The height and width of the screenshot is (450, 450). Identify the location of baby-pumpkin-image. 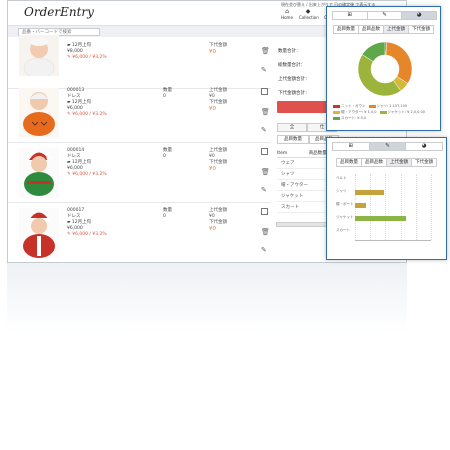
(39, 113).